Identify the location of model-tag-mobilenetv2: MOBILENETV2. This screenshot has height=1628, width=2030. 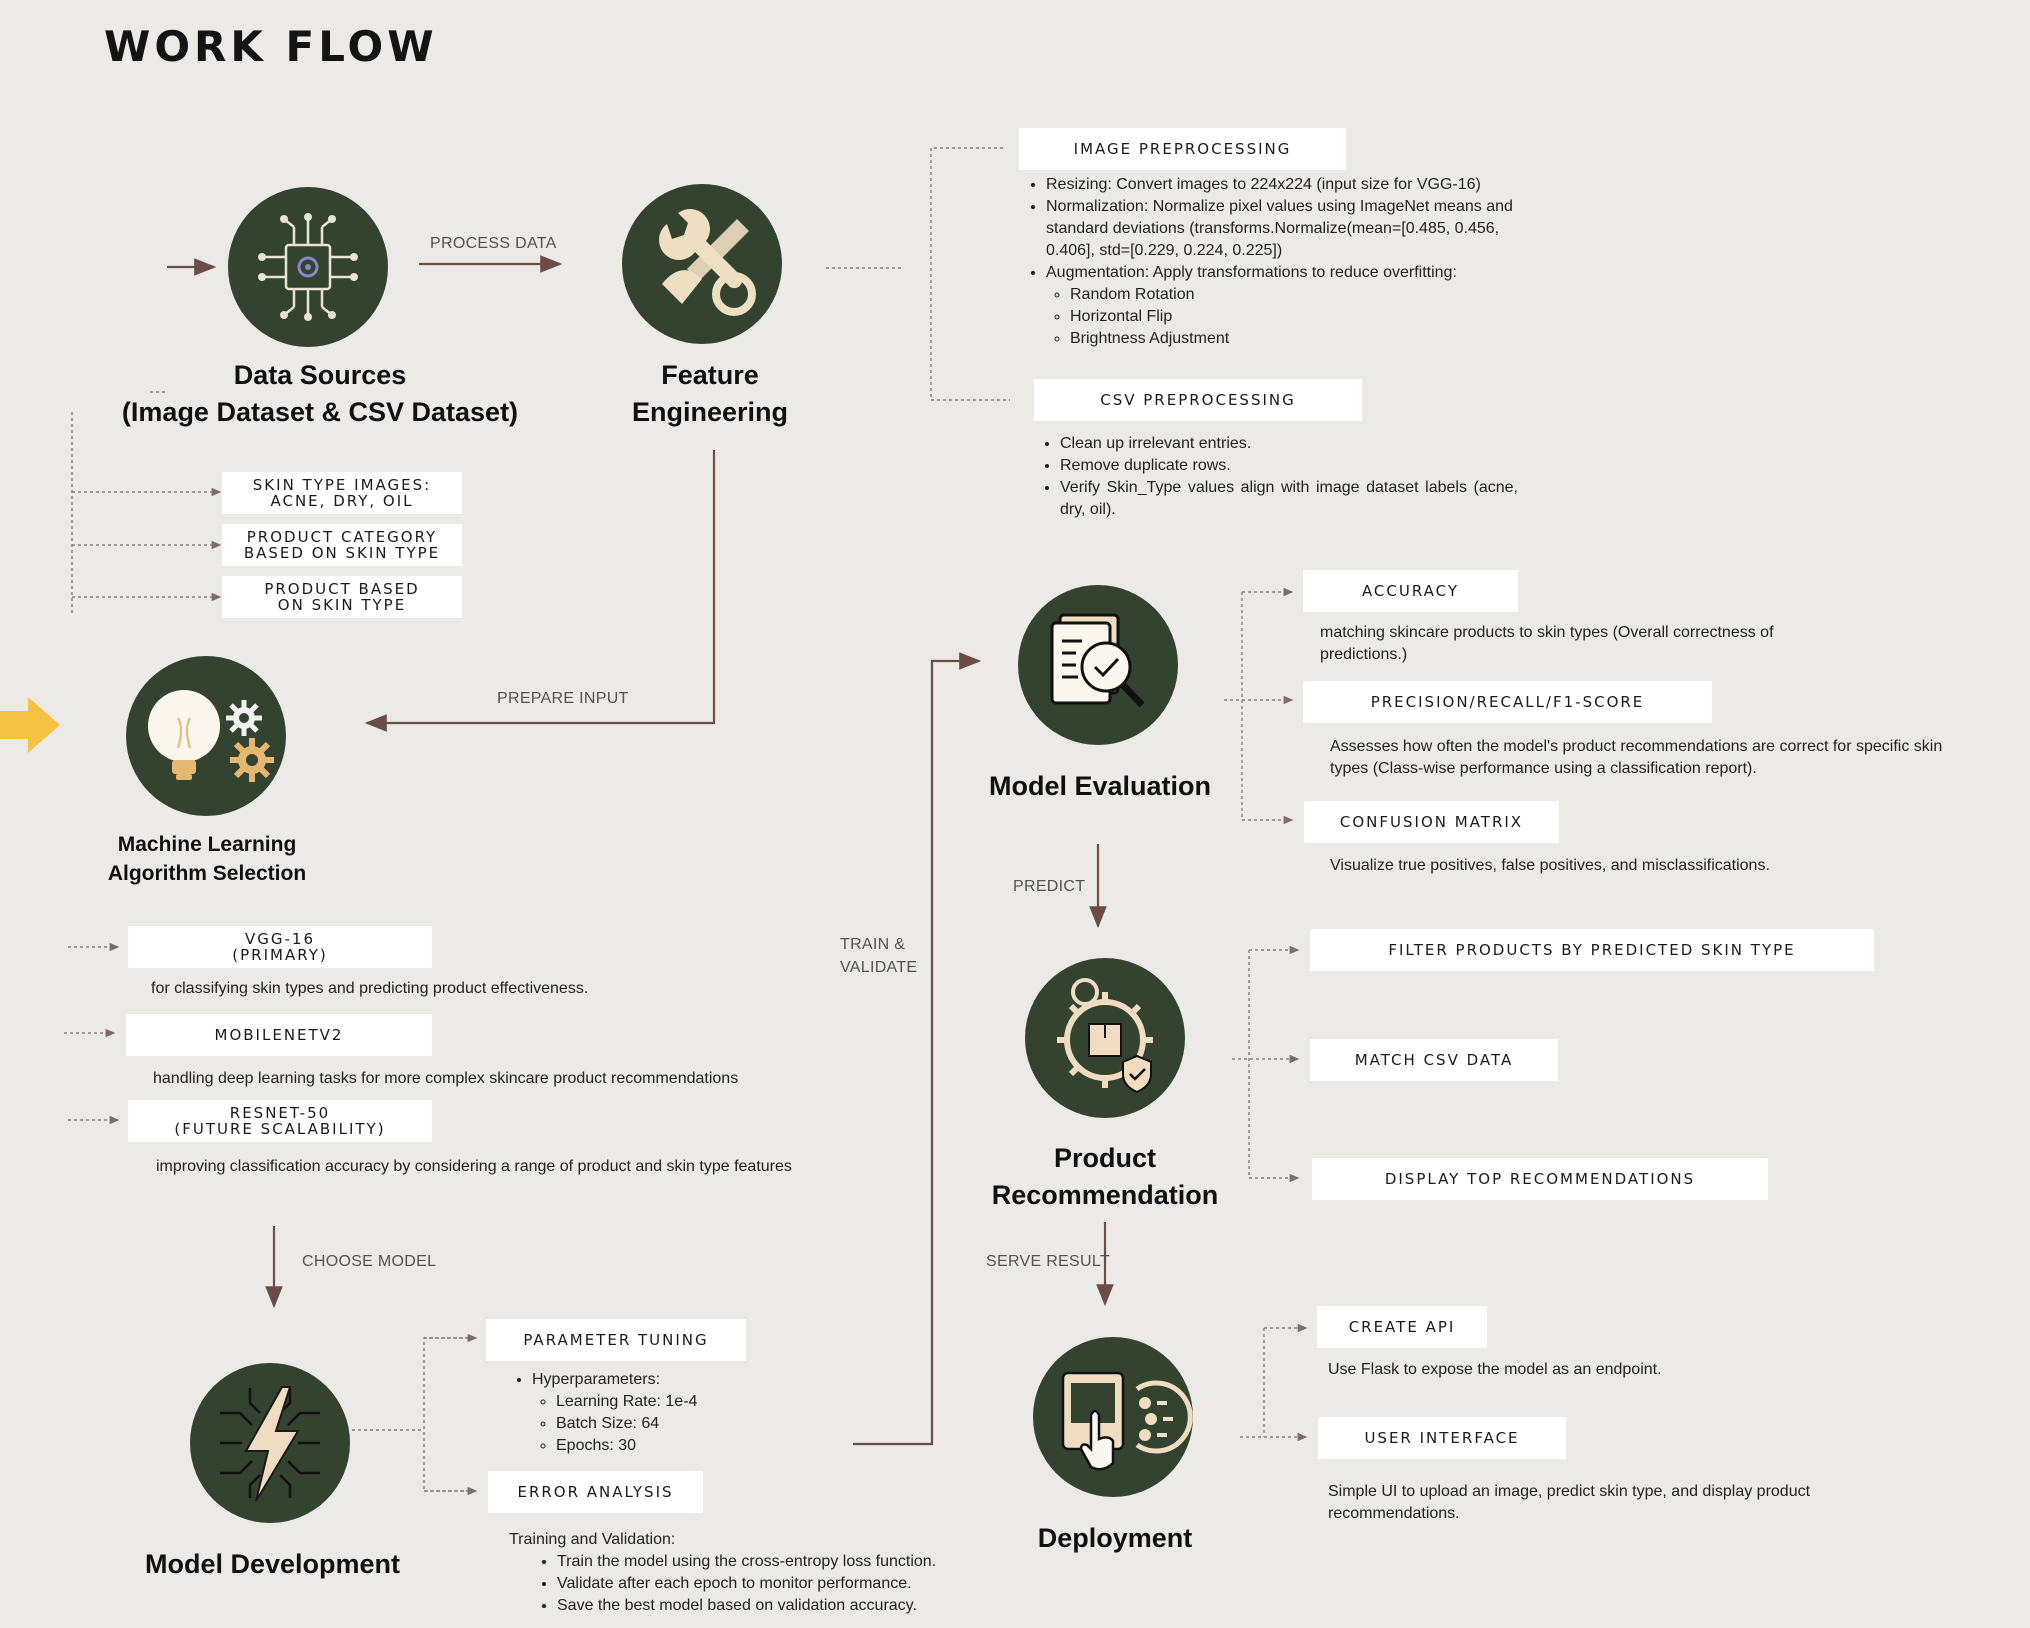
(279, 1035).